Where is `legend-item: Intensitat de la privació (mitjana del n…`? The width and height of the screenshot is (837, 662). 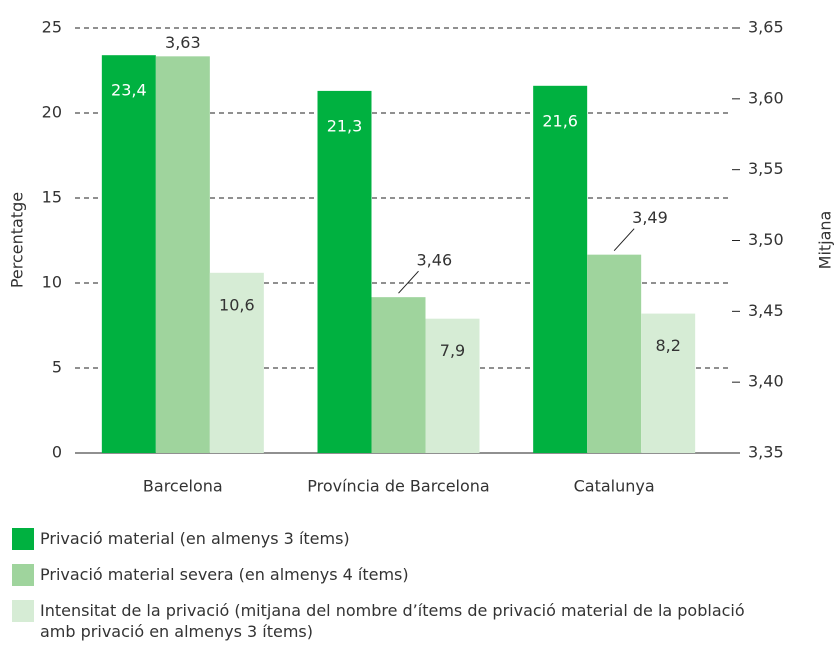
legend-item: Intensitat de la privació (mitjana del n… is located at coordinates (407, 621).